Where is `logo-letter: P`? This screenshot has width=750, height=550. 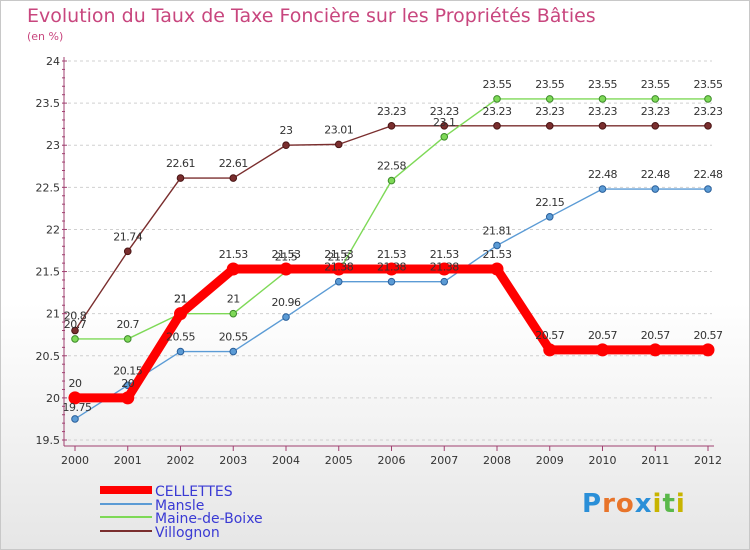
logo-letter: P is located at coordinates (592, 504).